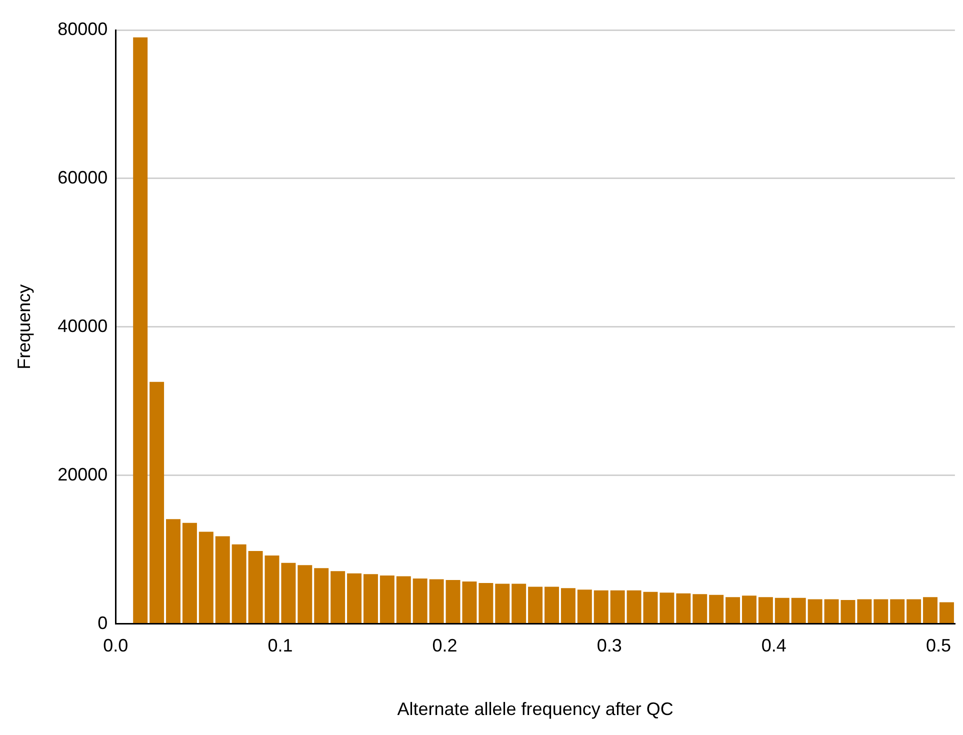  Describe the element at coordinates (939, 646) in the screenshot. I see `x-tick-label: 0.5` at that location.